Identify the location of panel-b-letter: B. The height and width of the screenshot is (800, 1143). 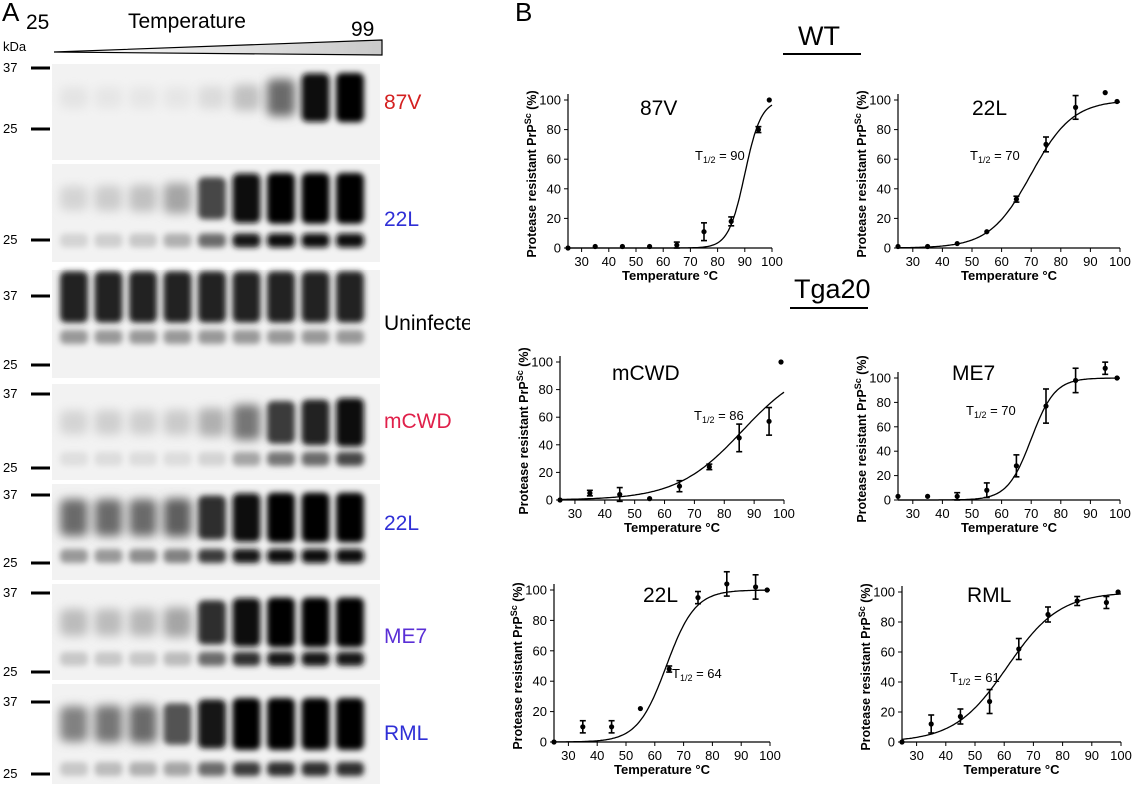
(524, 13).